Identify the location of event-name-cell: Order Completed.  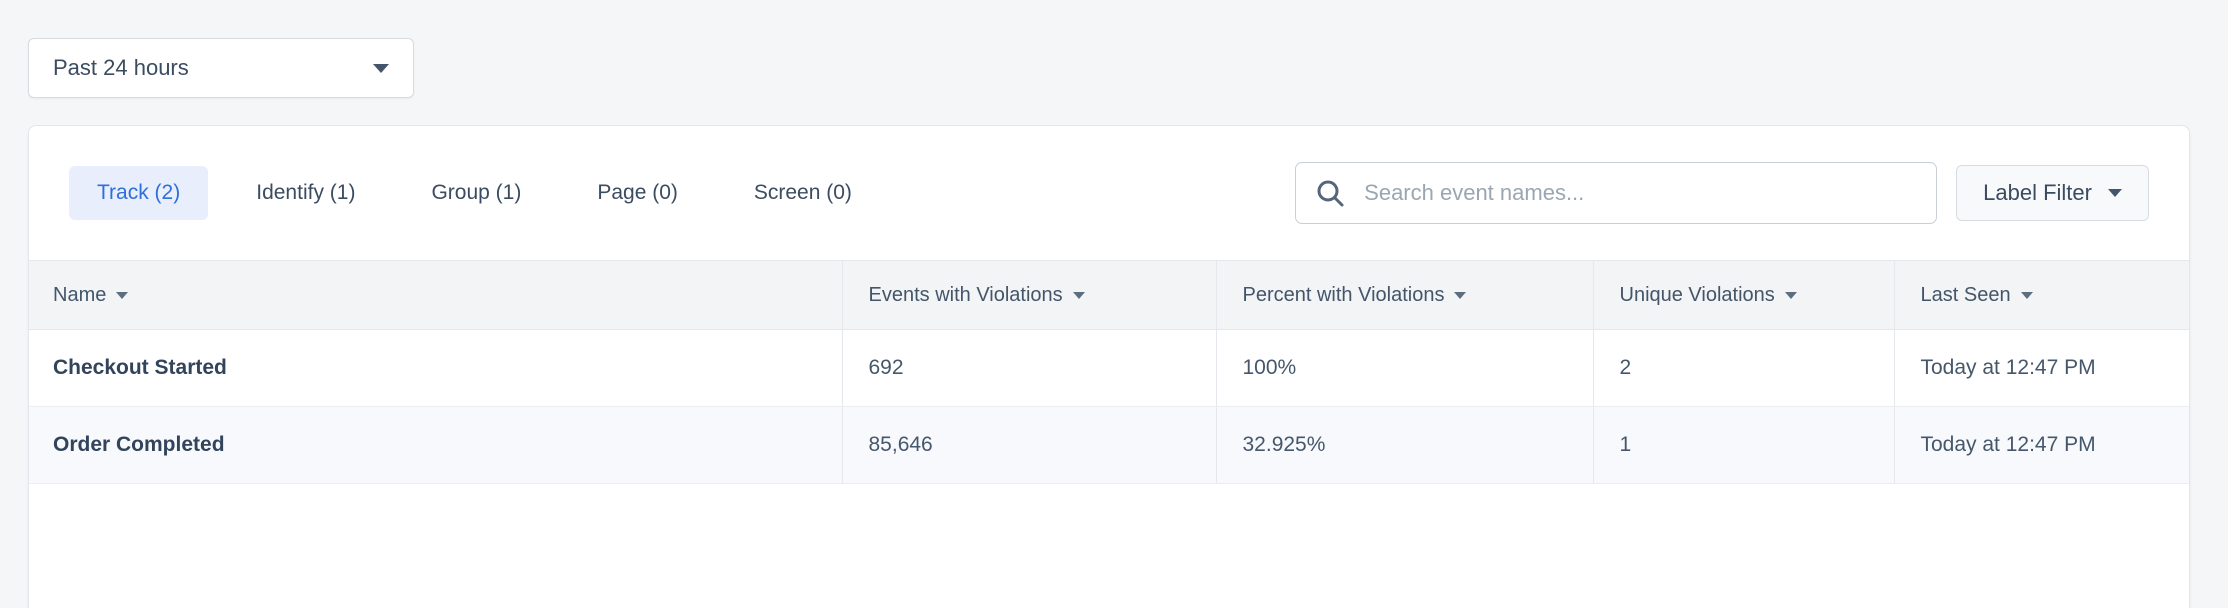
(436, 445).